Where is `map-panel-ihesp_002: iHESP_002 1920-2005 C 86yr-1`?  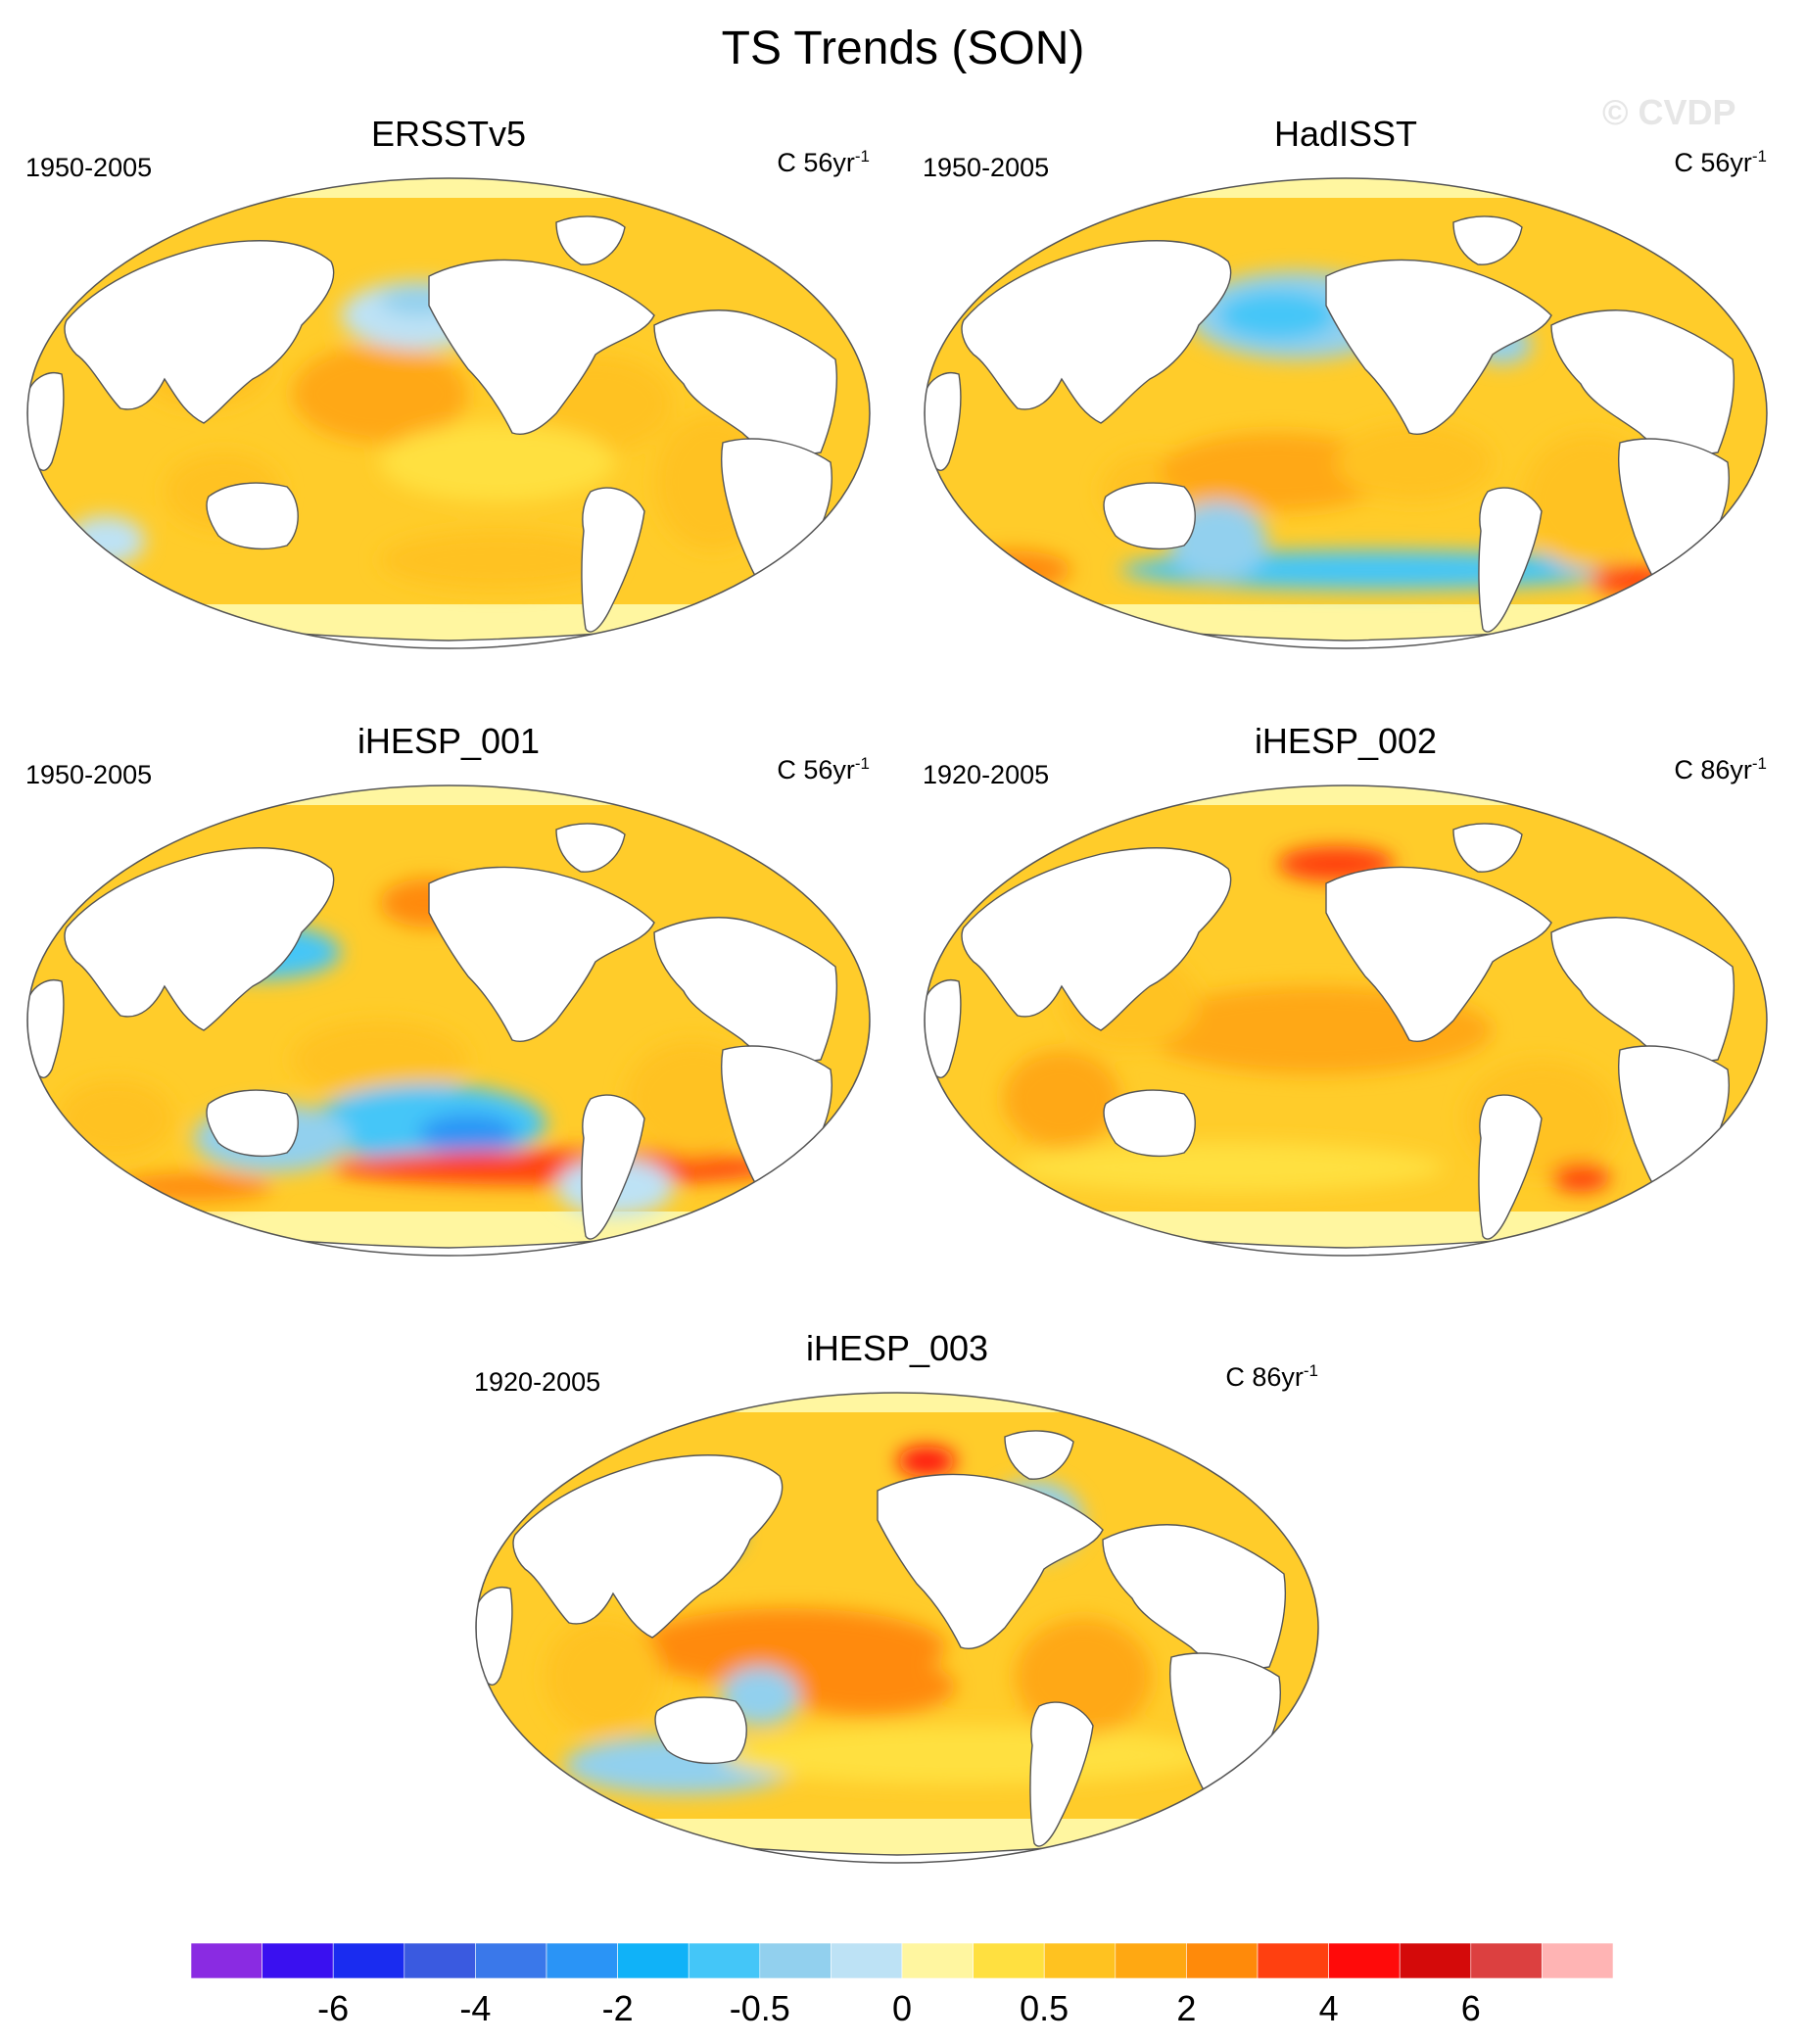
map-panel-ihesp_002: iHESP_002 1920-2005 C 86yr-1 is located at coordinates (1345, 995).